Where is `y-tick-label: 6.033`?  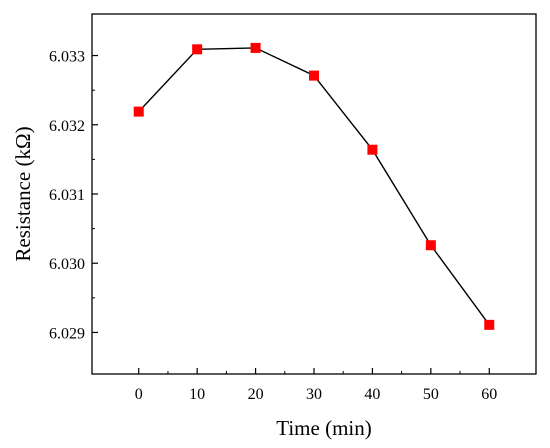
y-tick-label: 6.033 is located at coordinates (67, 57).